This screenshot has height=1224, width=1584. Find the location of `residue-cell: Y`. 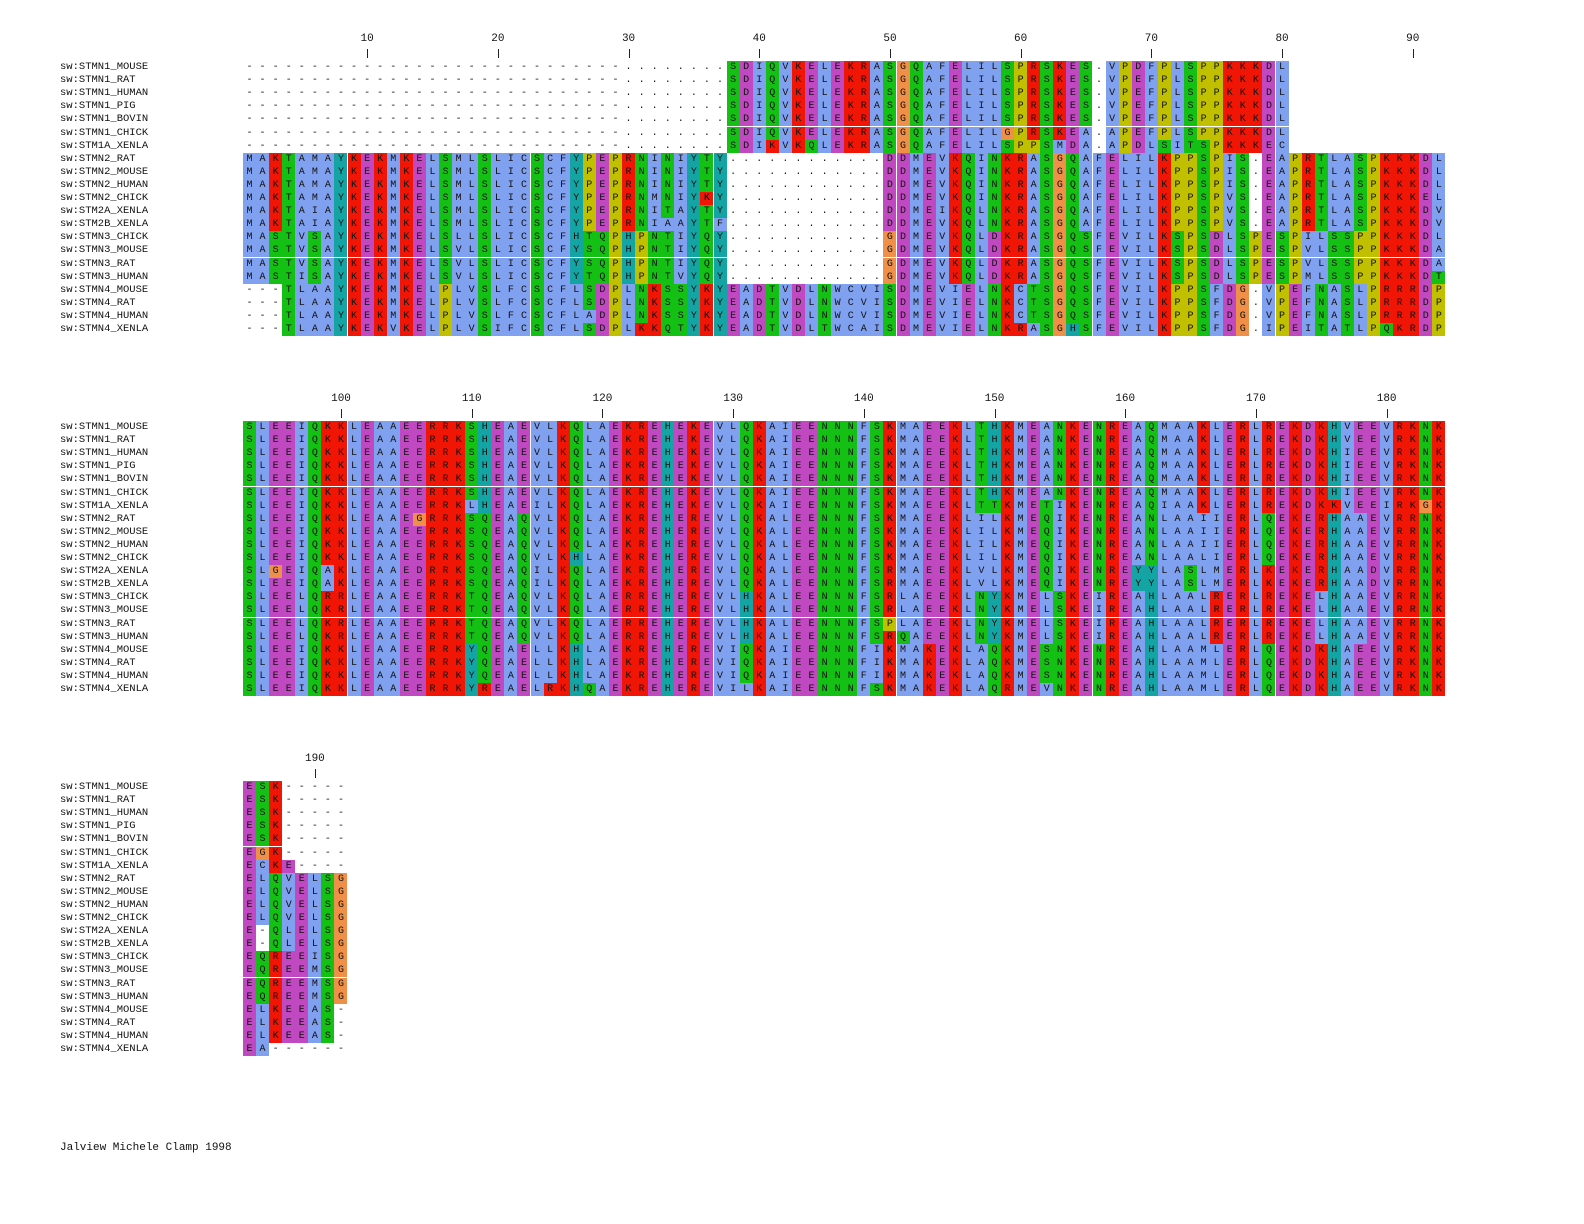

residue-cell: Y is located at coordinates (341, 251).